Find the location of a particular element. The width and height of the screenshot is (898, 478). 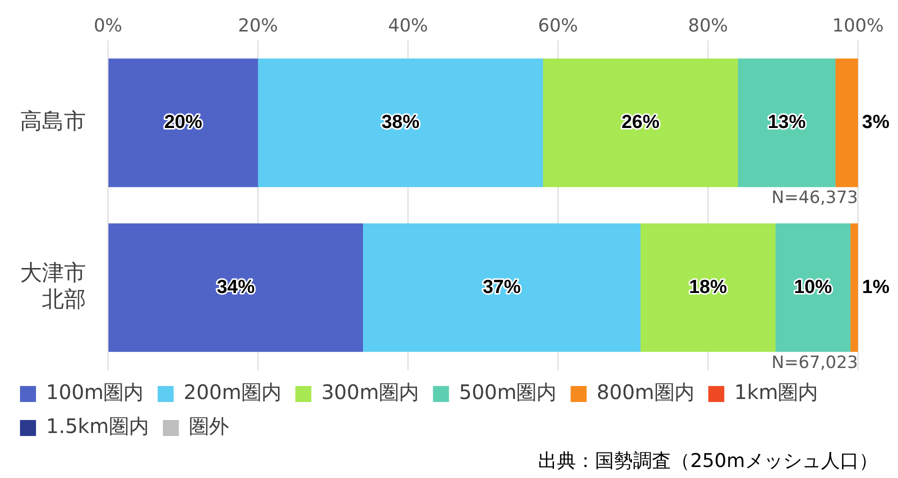

data-label: 13% is located at coordinates (787, 123).